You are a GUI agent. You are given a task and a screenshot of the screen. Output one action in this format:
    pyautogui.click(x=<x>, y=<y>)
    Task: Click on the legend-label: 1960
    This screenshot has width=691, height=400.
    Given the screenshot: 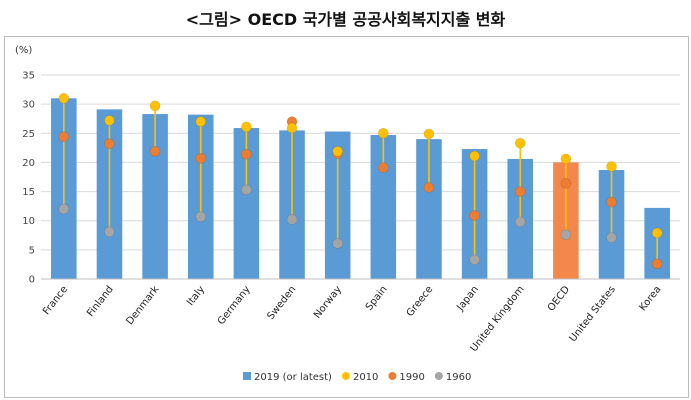 What is the action you would take?
    pyautogui.click(x=458, y=377)
    